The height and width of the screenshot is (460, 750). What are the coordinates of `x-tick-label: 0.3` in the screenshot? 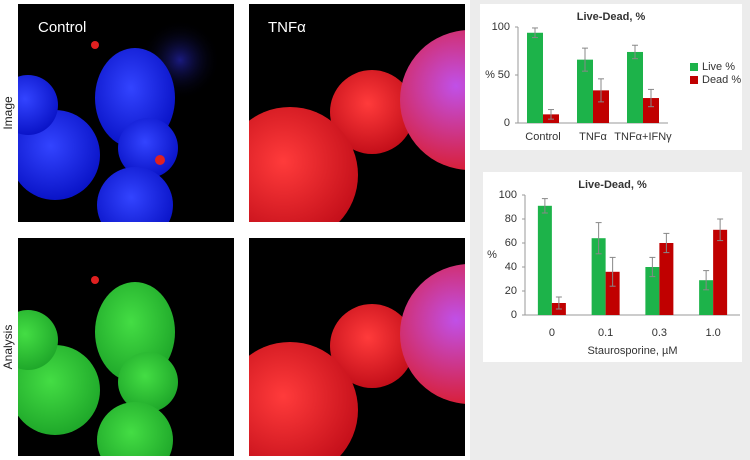 It's located at (659, 333).